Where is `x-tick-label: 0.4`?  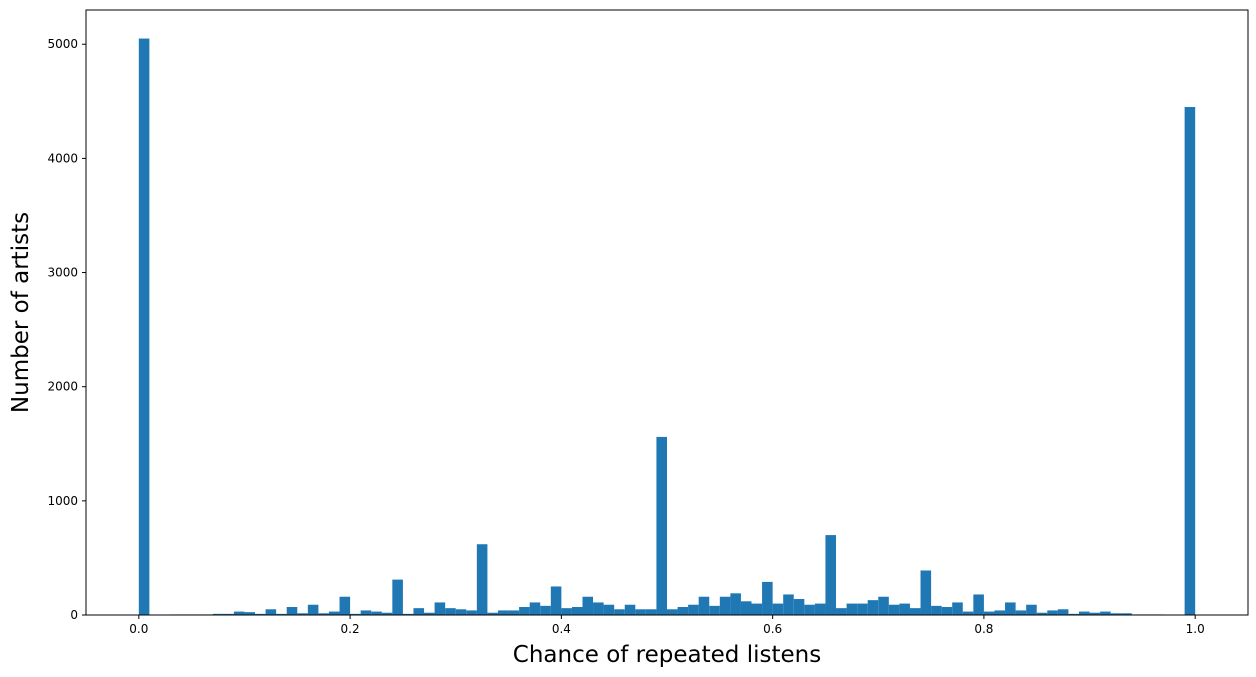
x-tick-label: 0.4 is located at coordinates (561, 629).